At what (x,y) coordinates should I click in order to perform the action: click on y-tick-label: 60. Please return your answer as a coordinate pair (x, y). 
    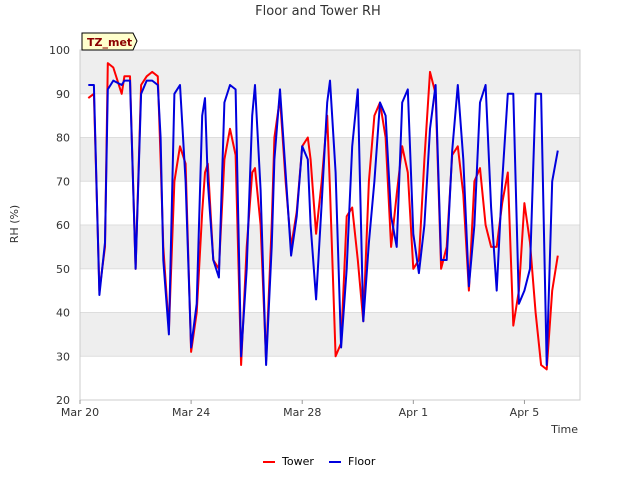
    Looking at the image, I should click on (63, 225).